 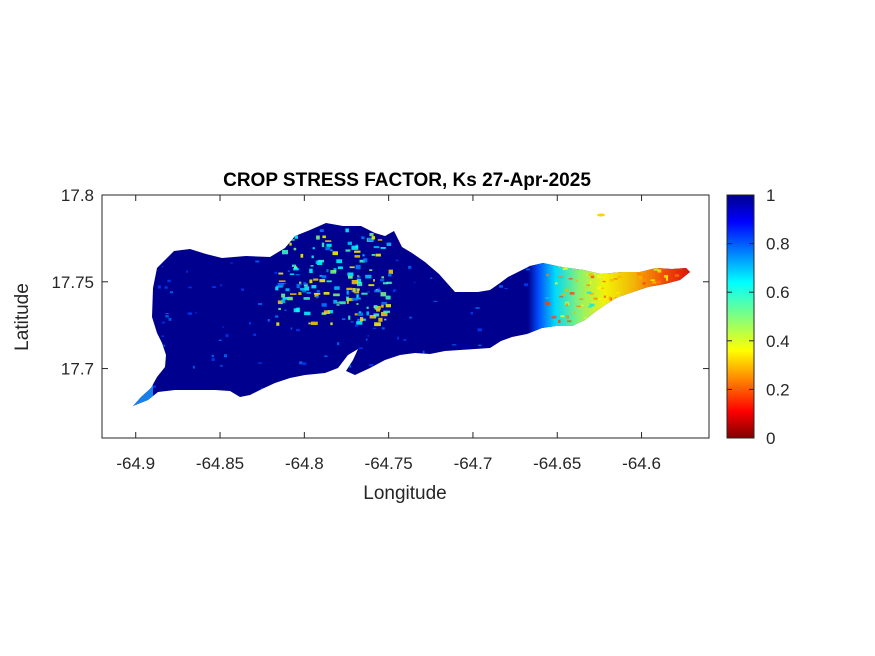 What do you see at coordinates (407, 180) in the screenshot?
I see `chart-title: CROP STRESS FACTOR, Ks 27-Apr-2025` at bounding box center [407, 180].